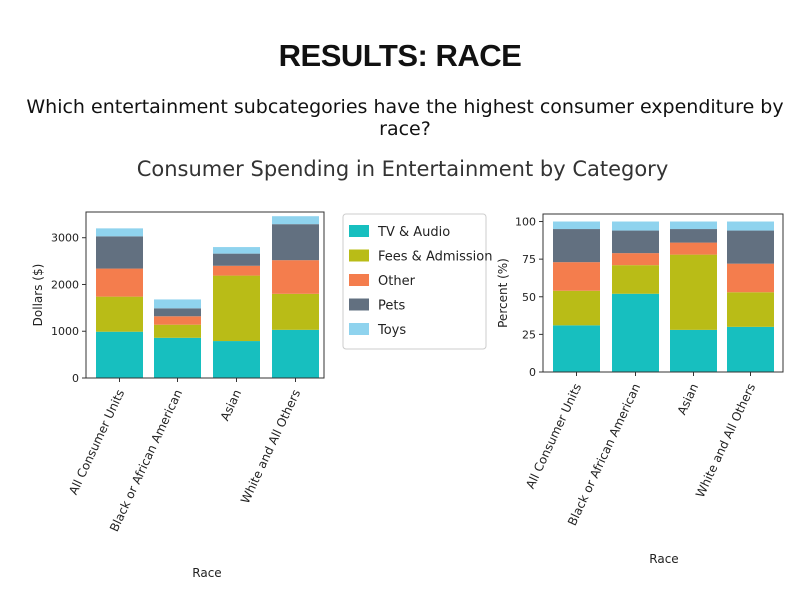  Describe the element at coordinates (435, 257) in the screenshot. I see `legend-label-fees-and-admission: Fees & Admission` at that location.